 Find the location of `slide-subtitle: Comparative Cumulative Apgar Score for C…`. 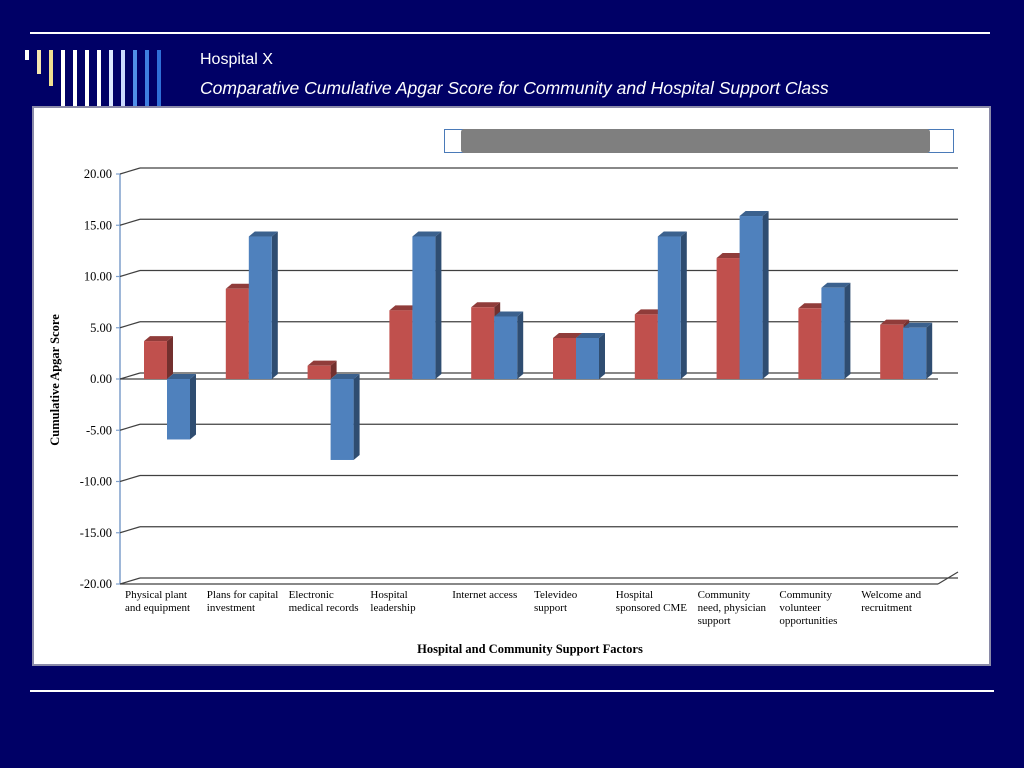

slide-subtitle: Comparative Cumulative Apgar Score for C… is located at coordinates (514, 88).